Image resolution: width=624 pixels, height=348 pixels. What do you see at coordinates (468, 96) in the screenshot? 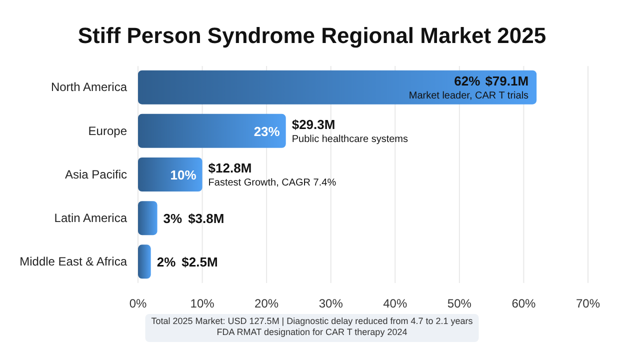
I see `annotation: Market leader, CAR T trials` at bounding box center [468, 96].